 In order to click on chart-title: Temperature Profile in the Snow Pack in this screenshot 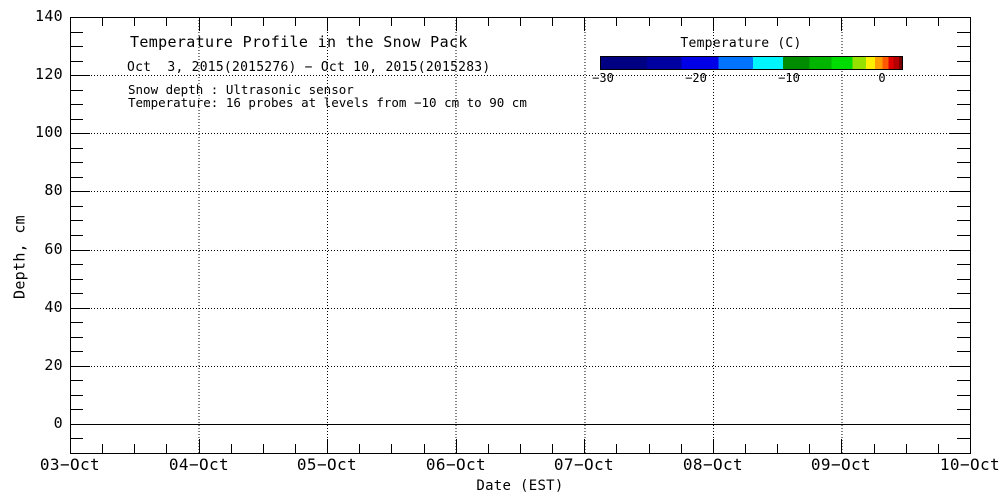, I will do `click(299, 42)`.